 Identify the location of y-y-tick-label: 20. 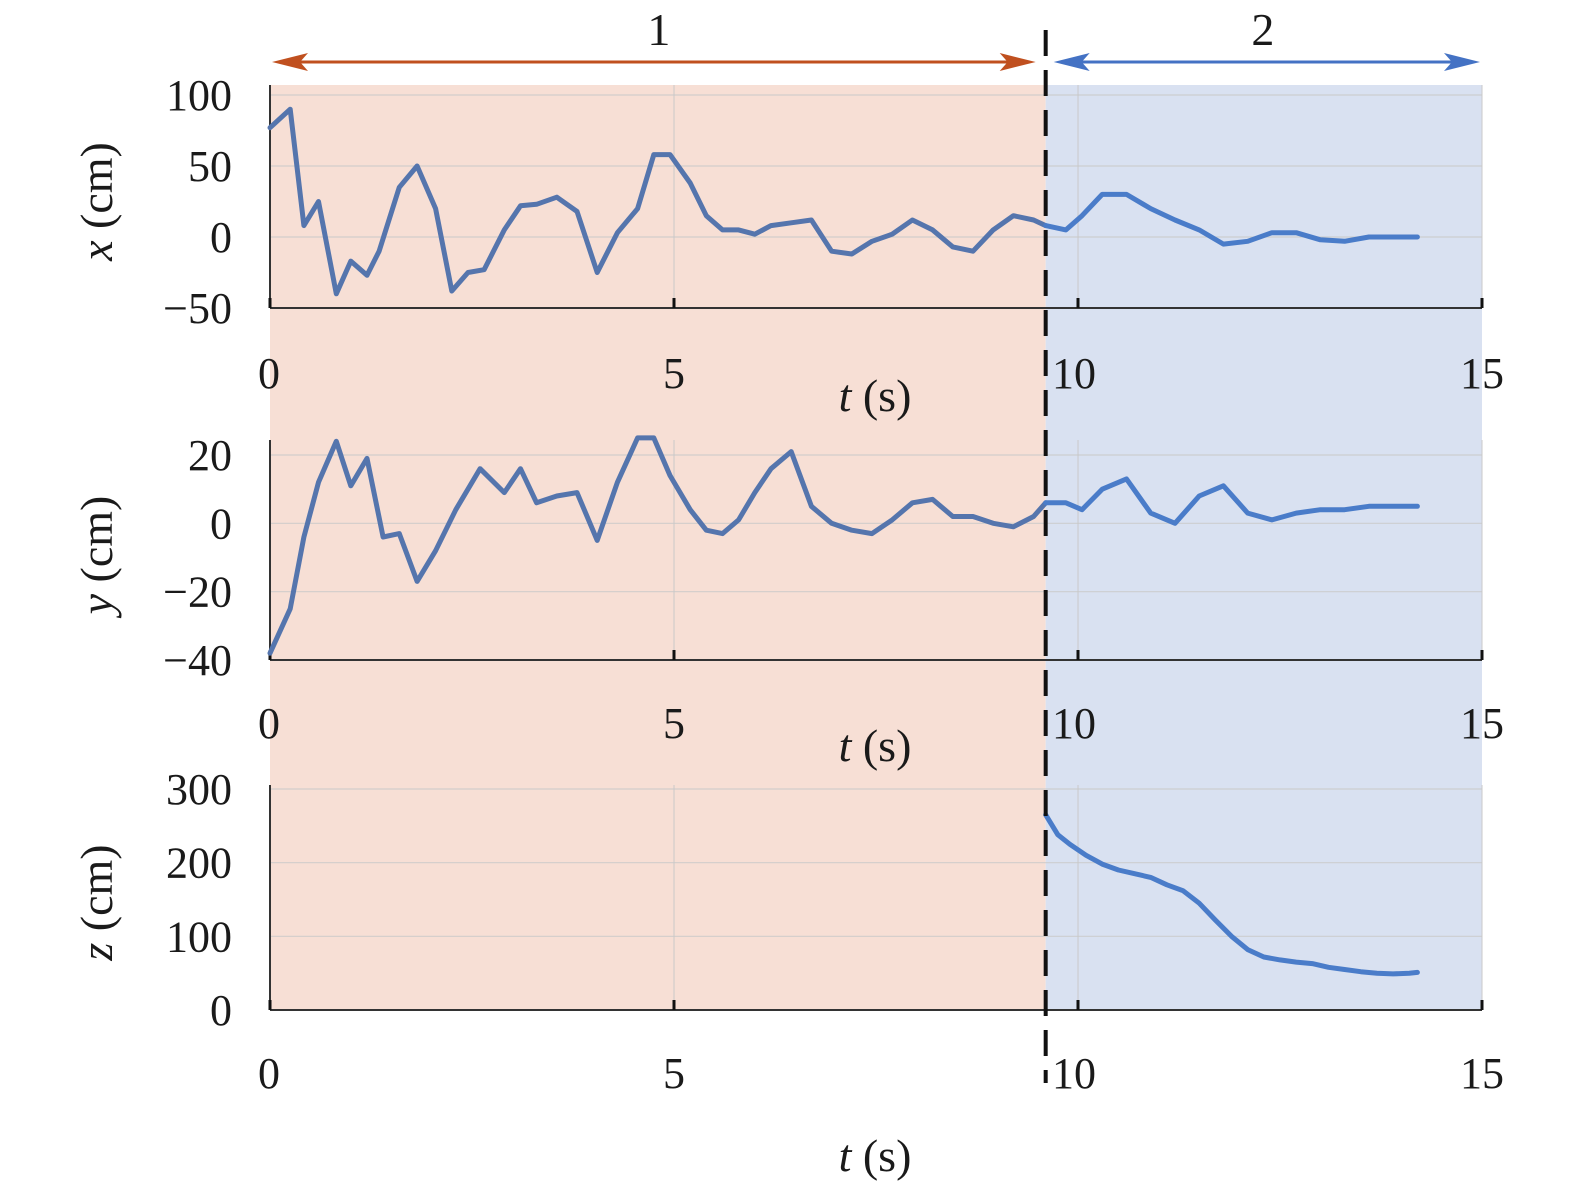
(210, 455).